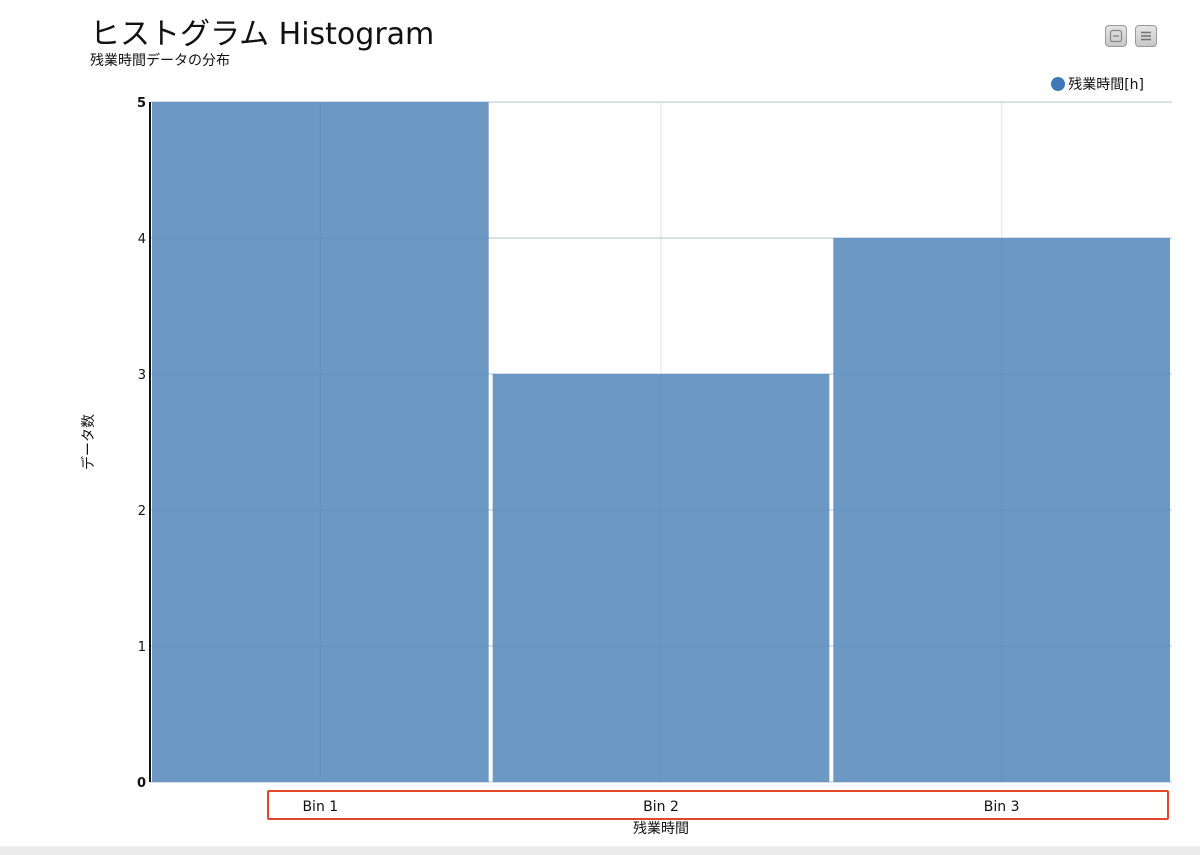 The height and width of the screenshot is (855, 1200). What do you see at coordinates (262, 34) in the screenshot?
I see `chart-title: ヒストグラム Histogram` at bounding box center [262, 34].